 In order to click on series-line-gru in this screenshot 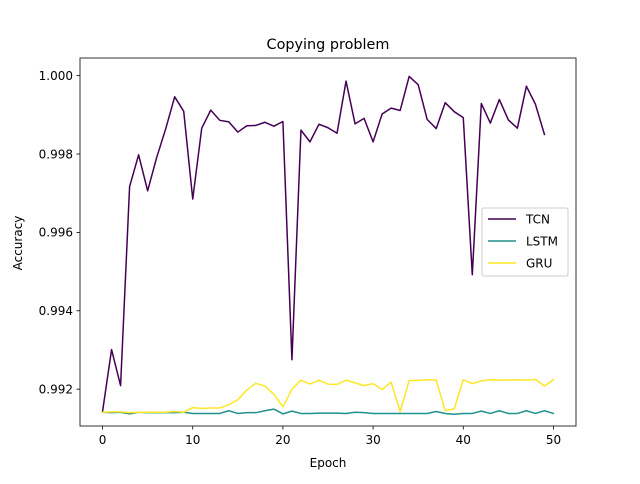, I will do `click(328, 396)`.